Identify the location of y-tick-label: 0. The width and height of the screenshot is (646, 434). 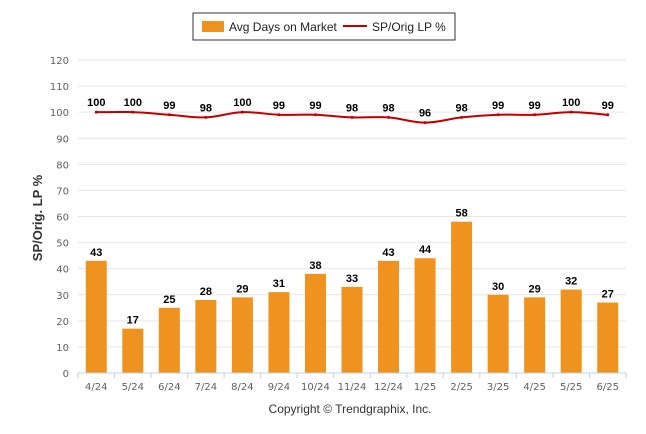
(66, 374).